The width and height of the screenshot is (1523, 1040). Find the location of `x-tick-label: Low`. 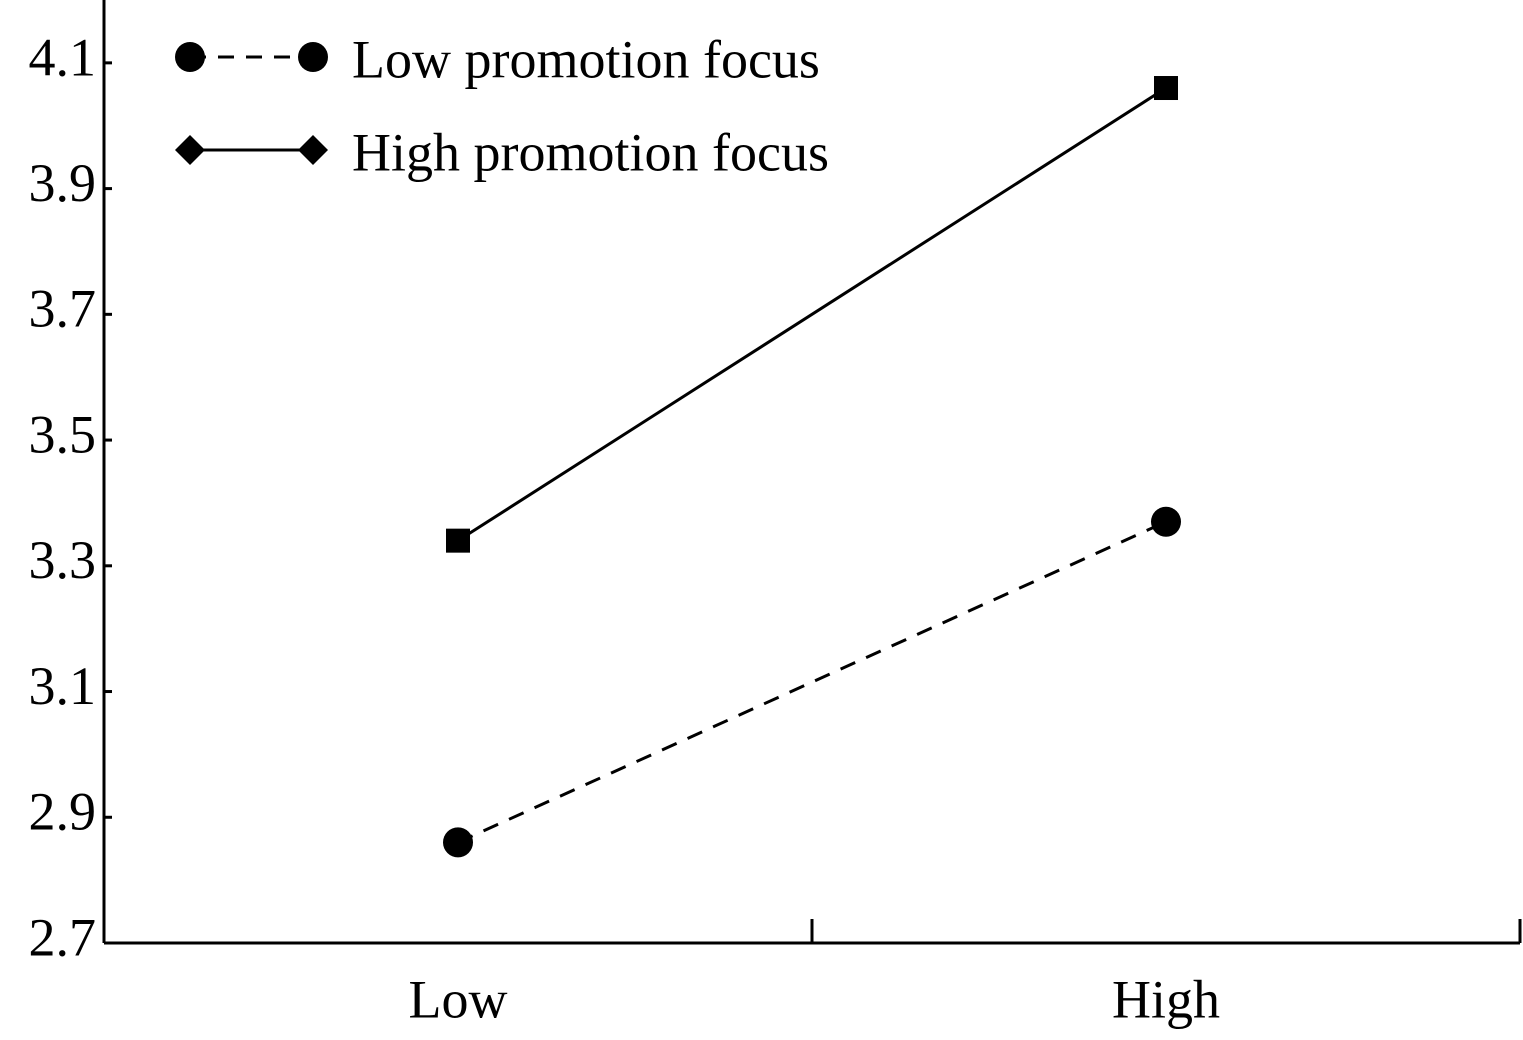

x-tick-label: Low is located at coordinates (458, 999).